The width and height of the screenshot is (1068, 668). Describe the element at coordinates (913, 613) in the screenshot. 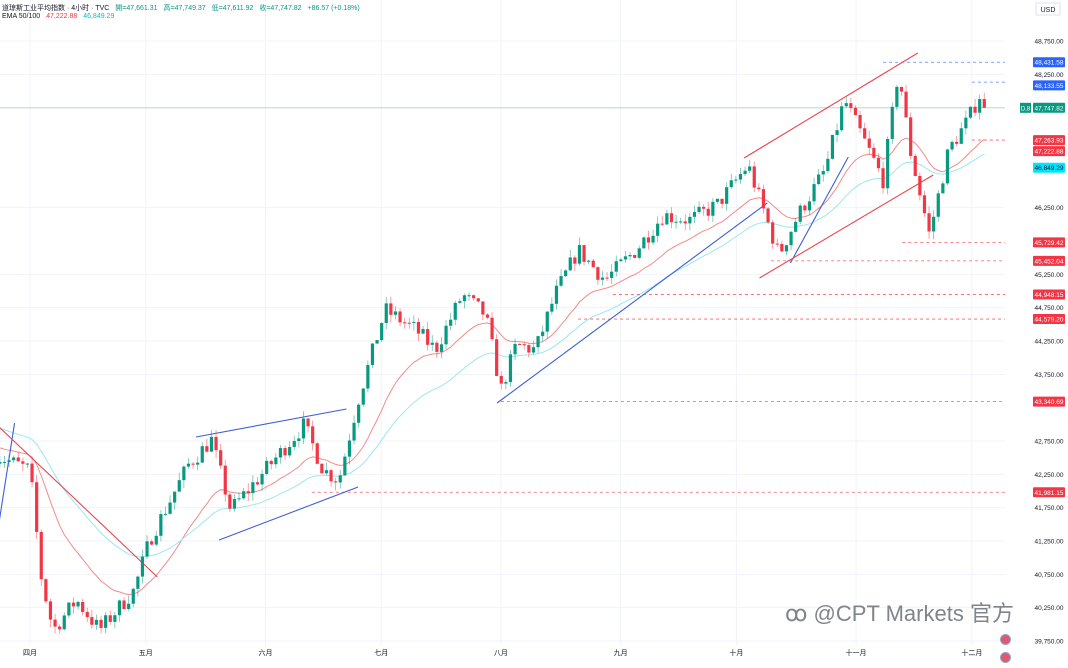

I see `watermark-text: @CPT Markets 官方` at that location.